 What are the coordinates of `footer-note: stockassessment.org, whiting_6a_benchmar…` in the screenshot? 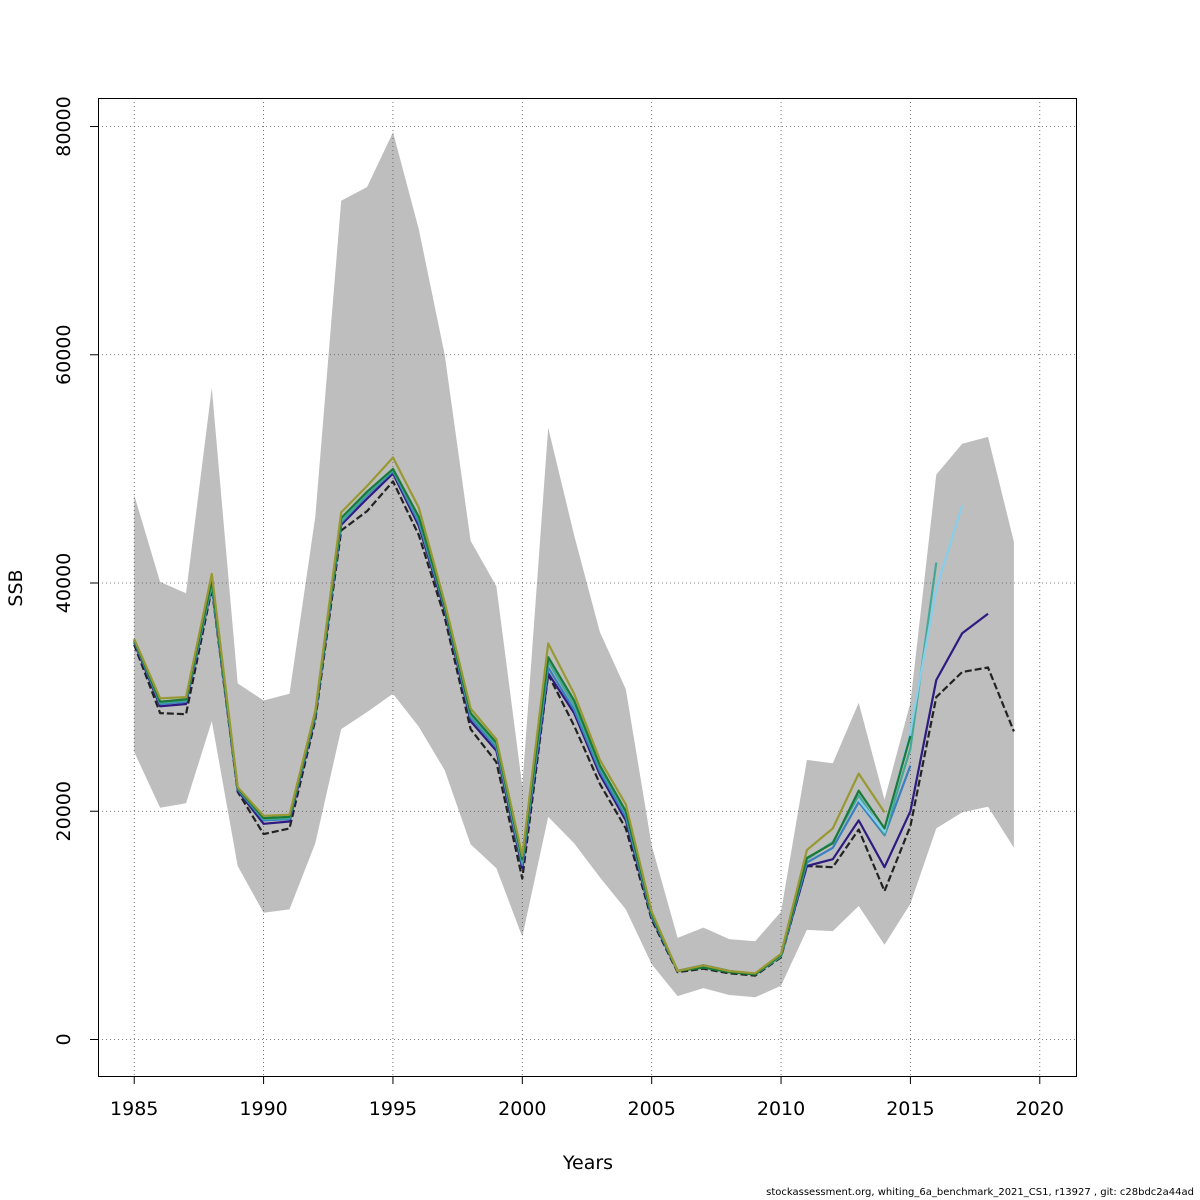 It's located at (980, 1192).